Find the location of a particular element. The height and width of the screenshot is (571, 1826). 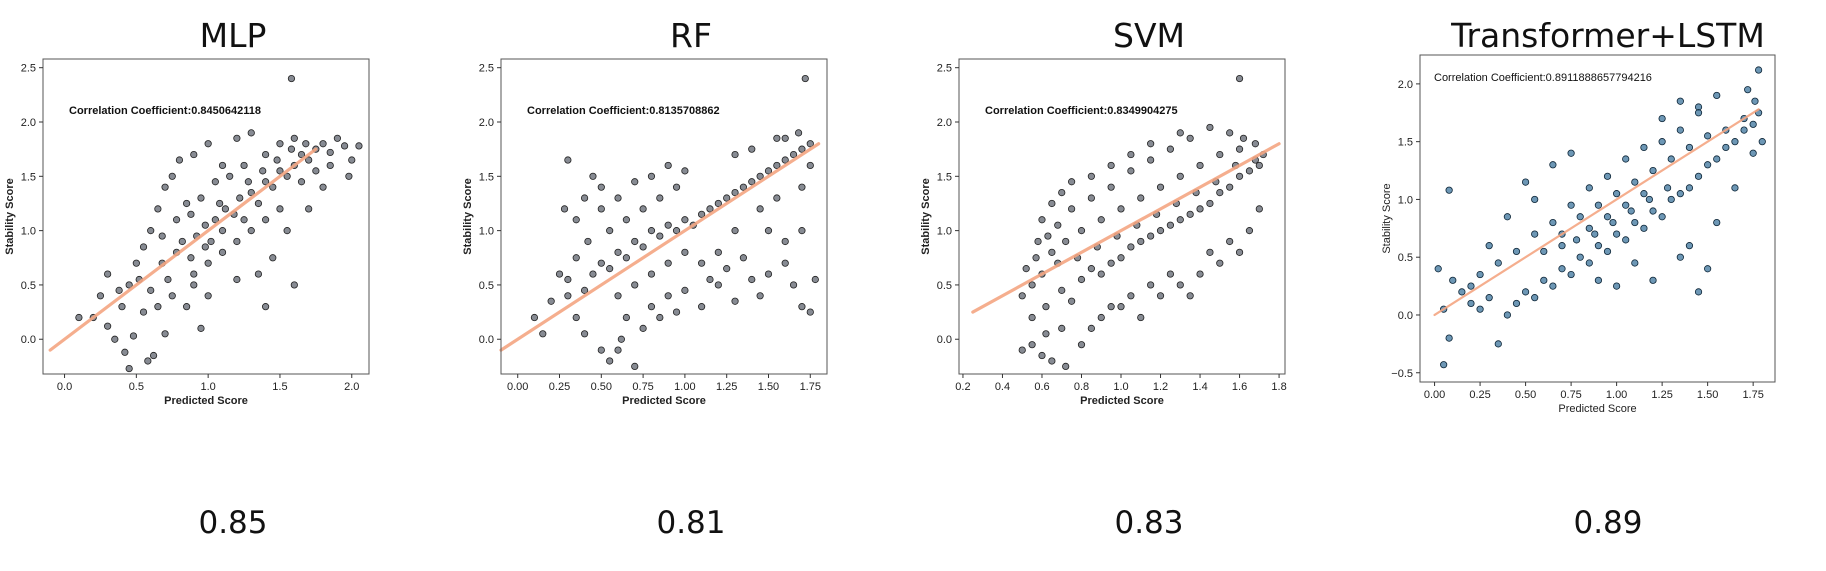

x-tick-label: 1.50 is located at coordinates (1707, 395).